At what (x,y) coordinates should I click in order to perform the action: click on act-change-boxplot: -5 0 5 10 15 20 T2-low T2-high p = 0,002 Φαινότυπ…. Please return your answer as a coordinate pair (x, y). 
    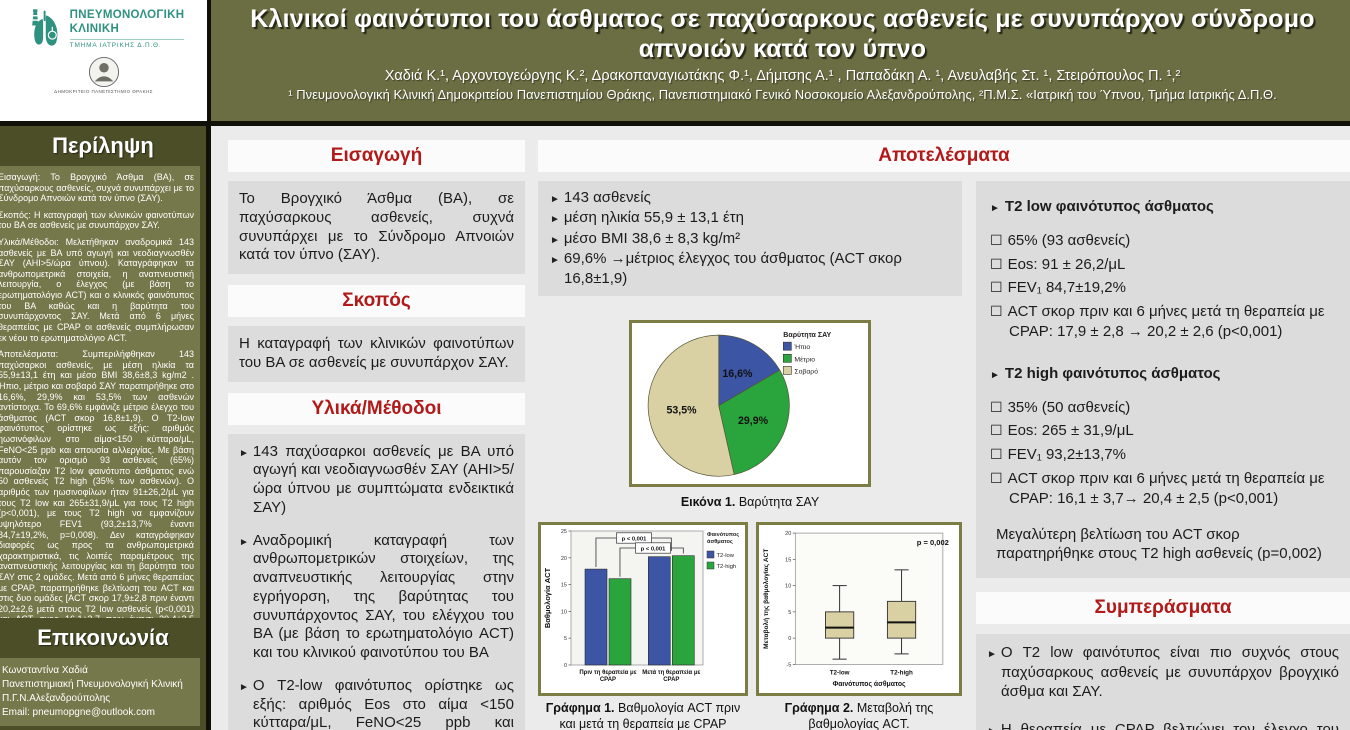
    Looking at the image, I should click on (855, 609).